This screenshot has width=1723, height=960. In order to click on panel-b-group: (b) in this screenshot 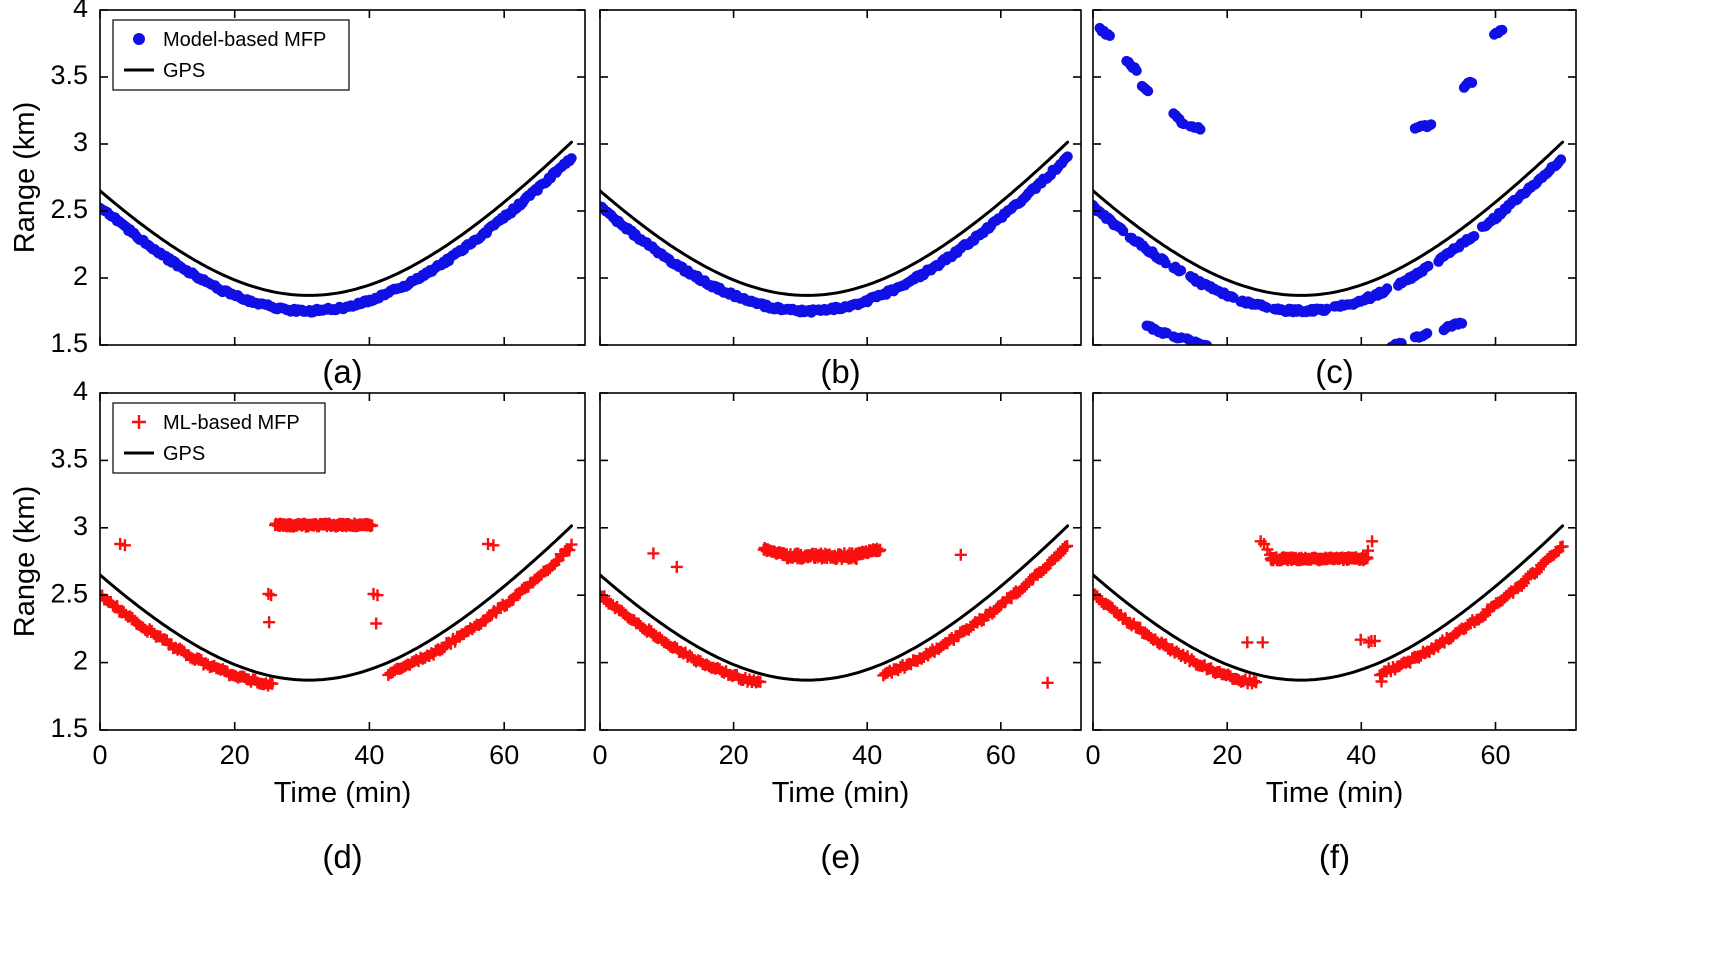, I will do `click(840, 199)`.